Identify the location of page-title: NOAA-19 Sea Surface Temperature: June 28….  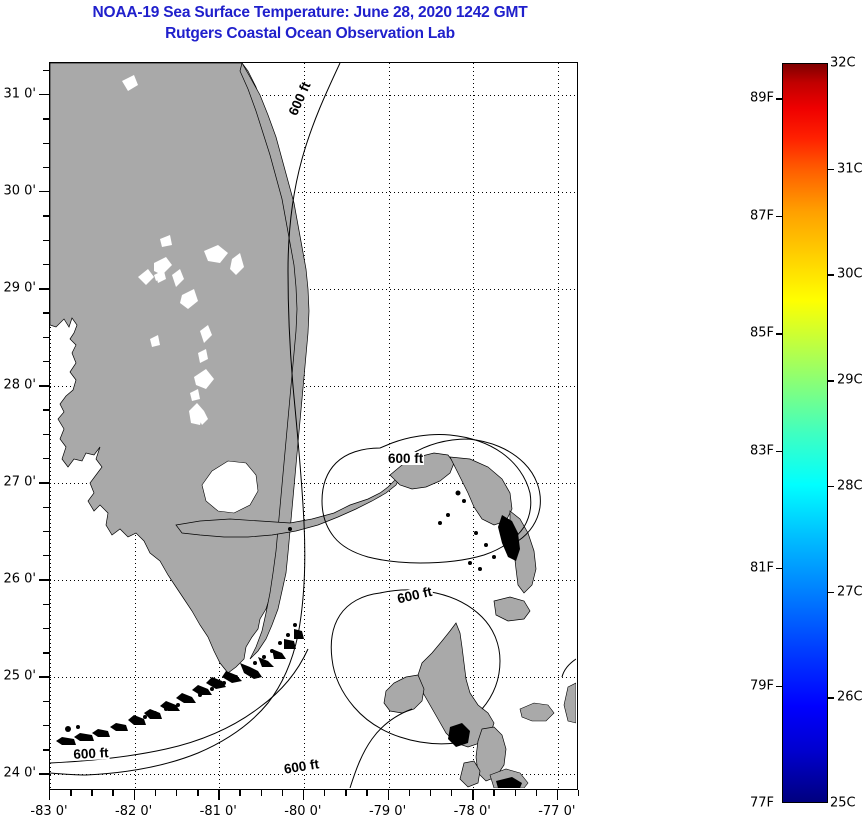
(310, 12).